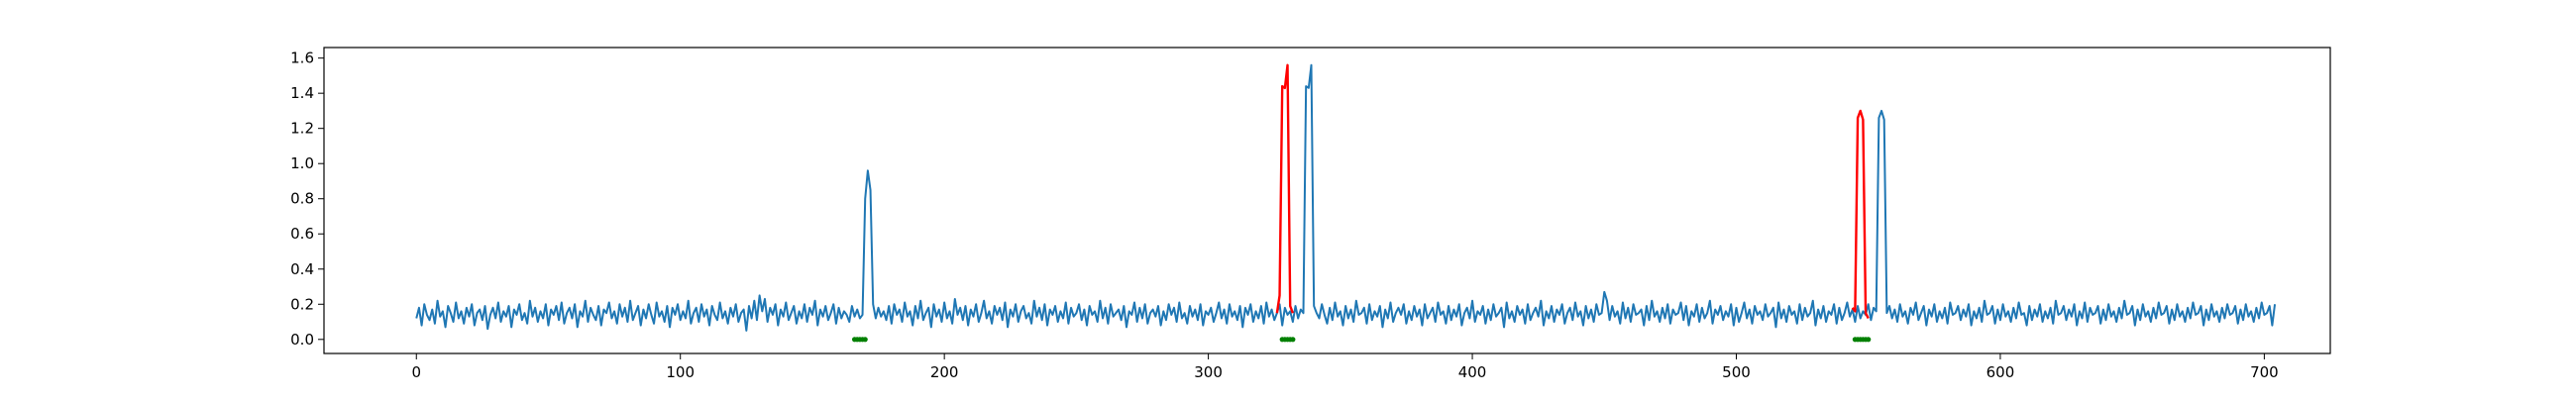 This screenshot has width=2576, height=401. I want to click on x-tick-label: 0, so click(416, 372).